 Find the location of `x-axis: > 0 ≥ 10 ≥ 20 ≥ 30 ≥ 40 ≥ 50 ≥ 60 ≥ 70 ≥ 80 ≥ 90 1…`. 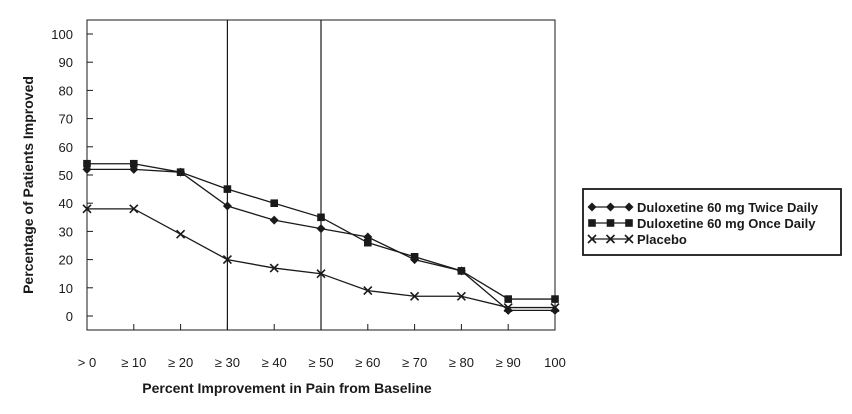

x-axis: > 0 ≥ 10 ≥ 20 ≥ 30 ≥ 40 ≥ 50 ≥ 60 ≥ 70 ≥ 80 ≥ 90 1… is located at coordinates (322, 347).